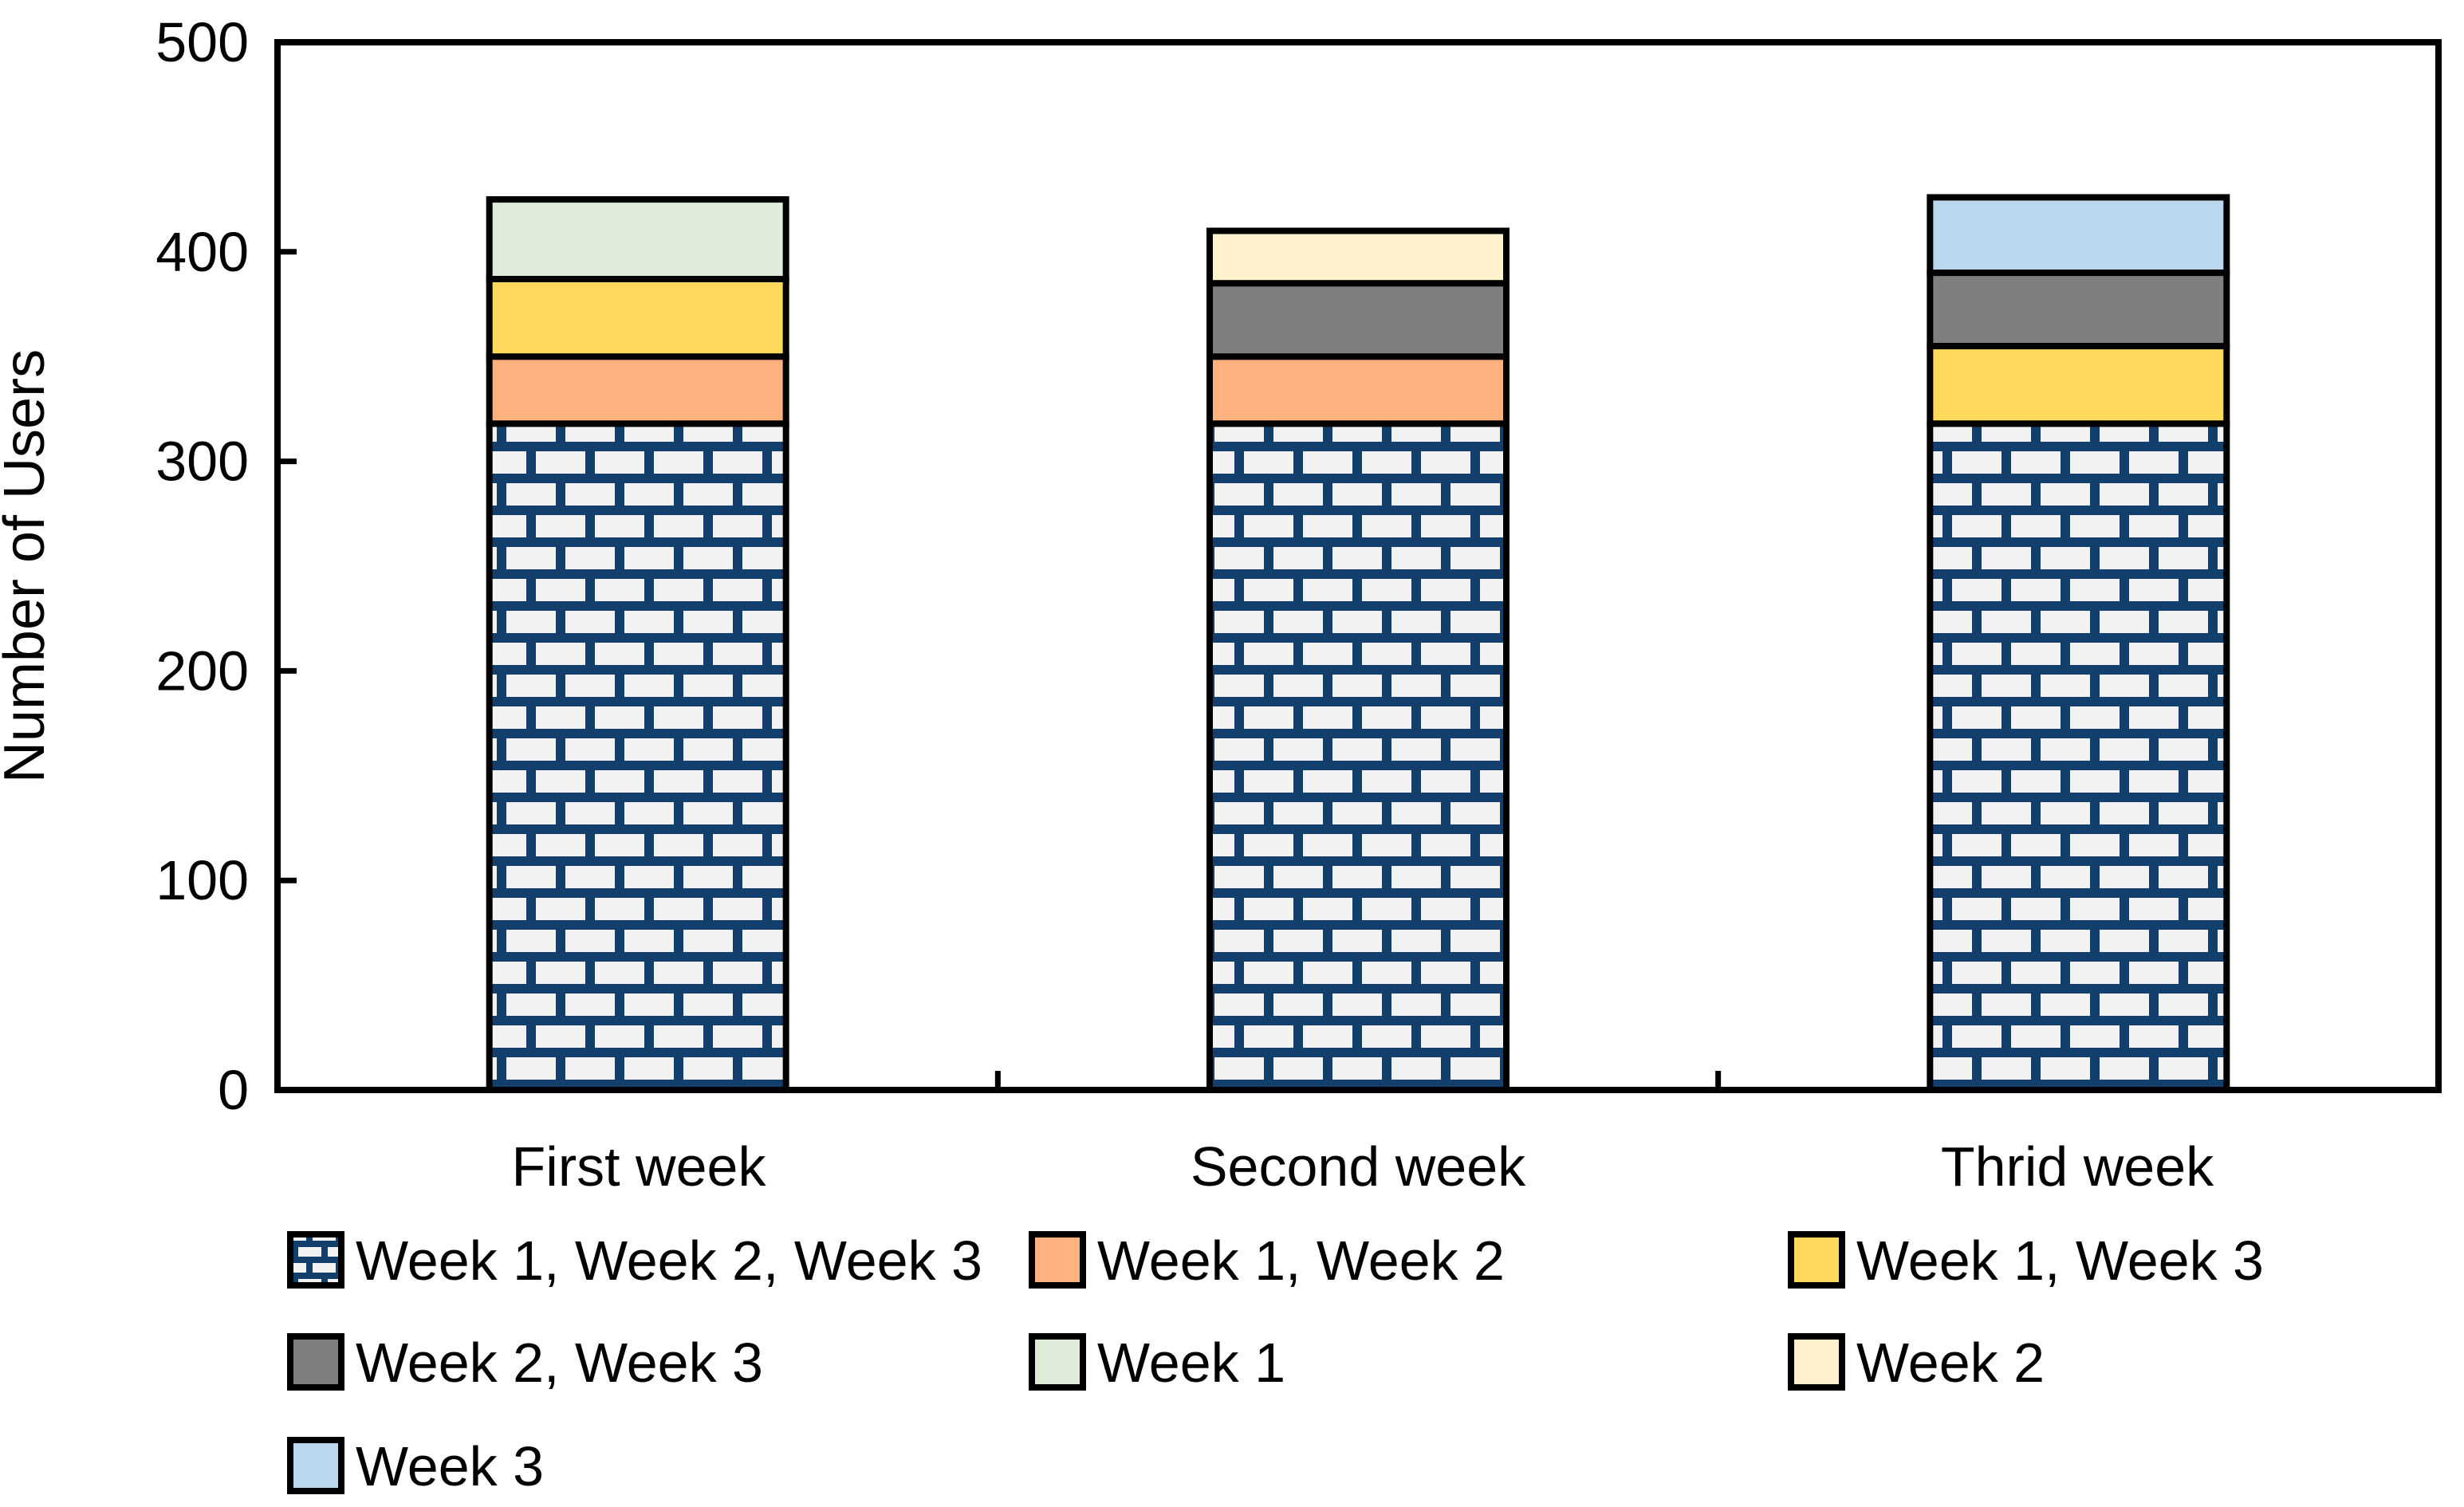 This screenshot has height=1507, width=2464. I want to click on bar-segment-thrid-week--week-1-week-2-week-3, so click(2078, 756).